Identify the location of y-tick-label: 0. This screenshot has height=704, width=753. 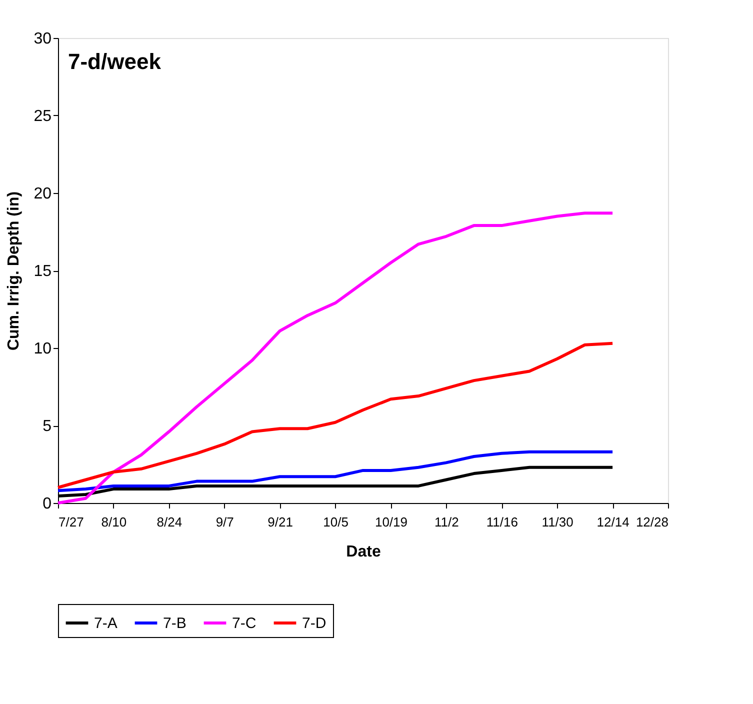
(47, 504).